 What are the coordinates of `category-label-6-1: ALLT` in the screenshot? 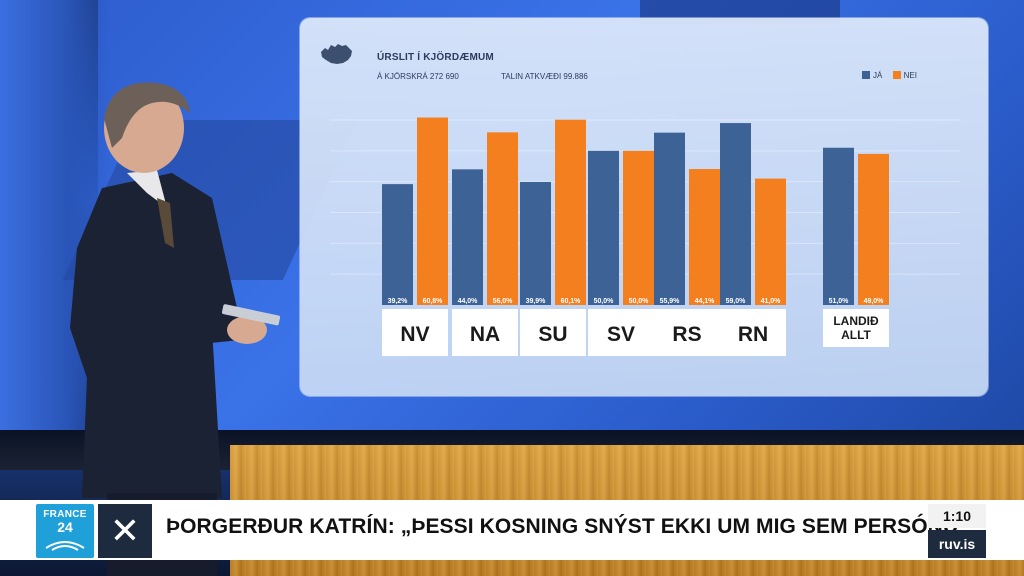 It's located at (856, 335).